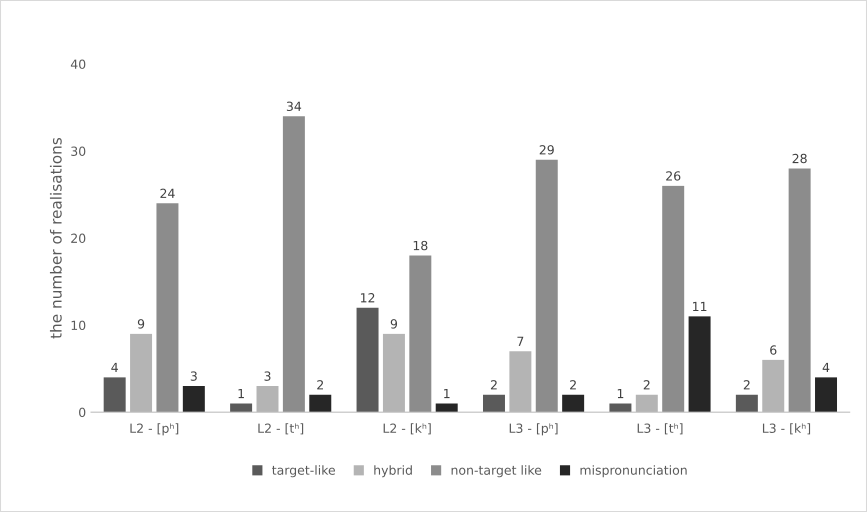 This screenshot has height=512, width=867. I want to click on y-axis-title: the number of realisations, so click(56, 238).